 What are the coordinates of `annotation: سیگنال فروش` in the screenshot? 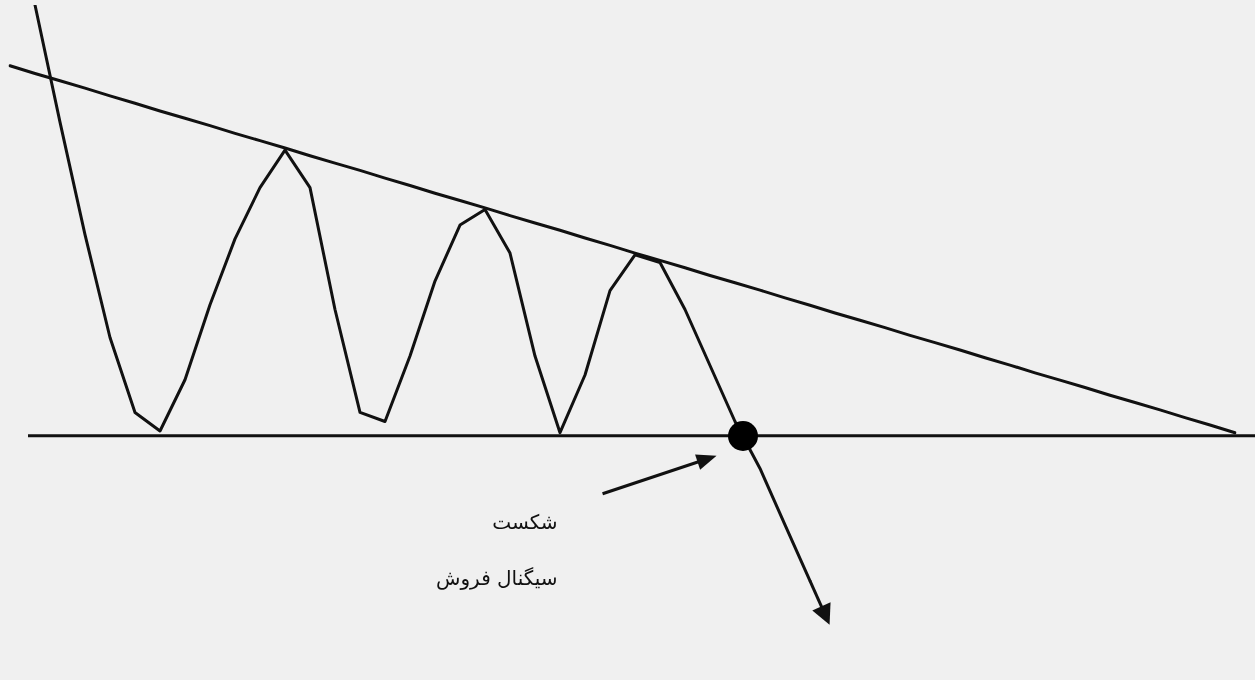 It's located at (497, 578).